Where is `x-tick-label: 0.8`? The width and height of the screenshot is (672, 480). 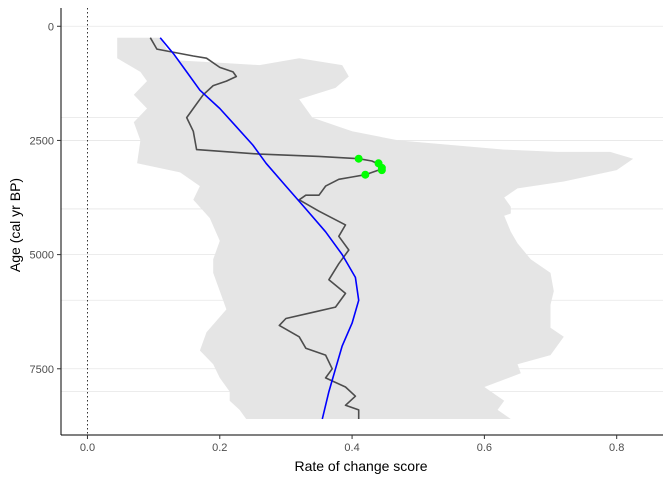
x-tick-label: 0.8 is located at coordinates (616, 448).